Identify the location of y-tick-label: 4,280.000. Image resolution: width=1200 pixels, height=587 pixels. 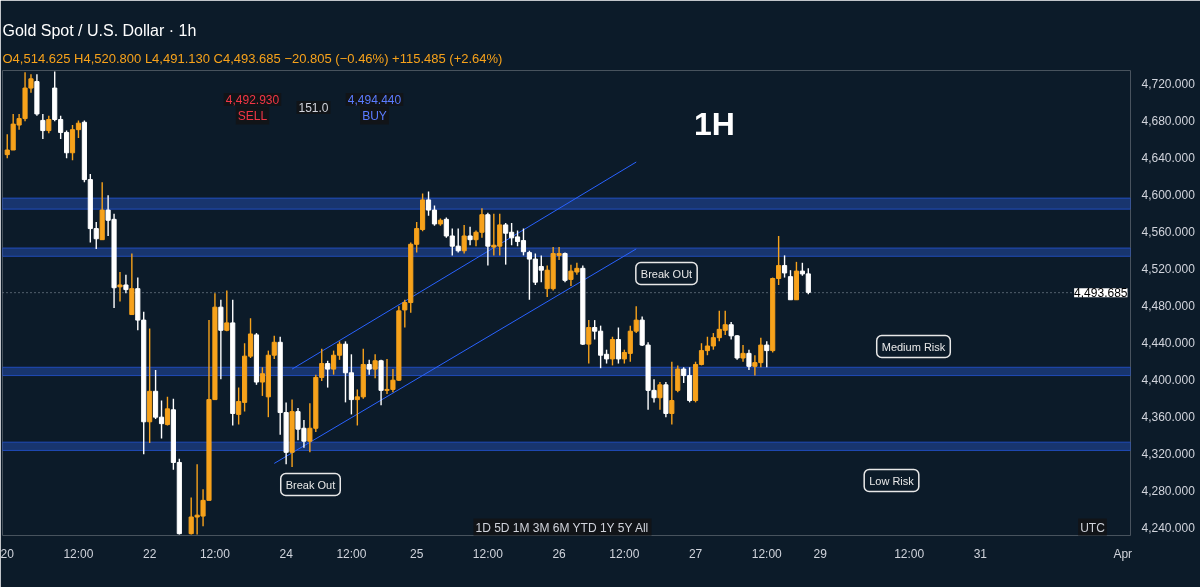
(1168, 490).